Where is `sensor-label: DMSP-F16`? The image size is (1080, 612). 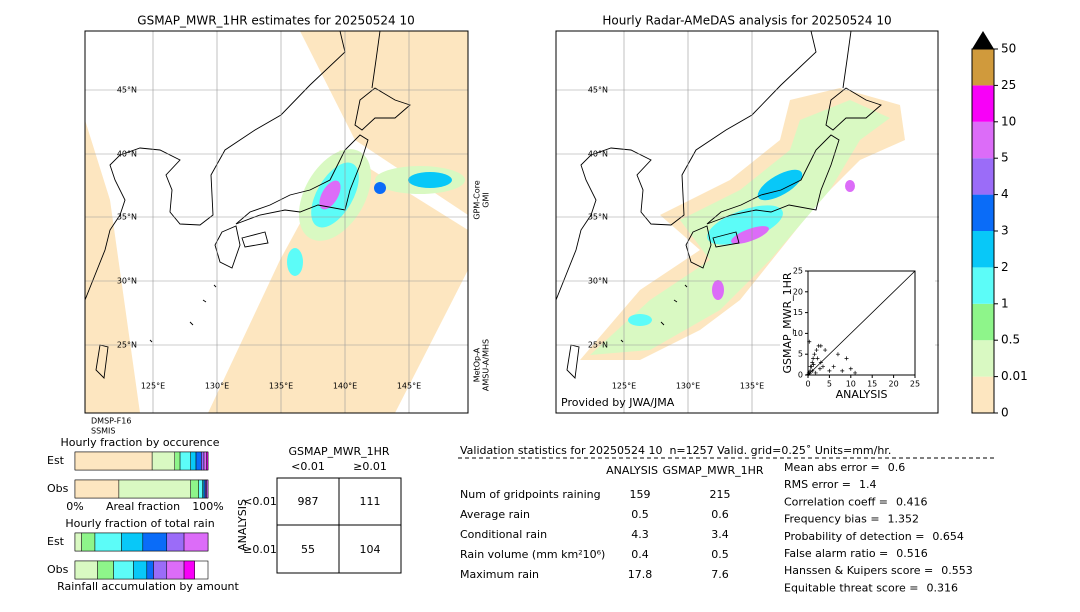 sensor-label: DMSP-F16 is located at coordinates (111, 421).